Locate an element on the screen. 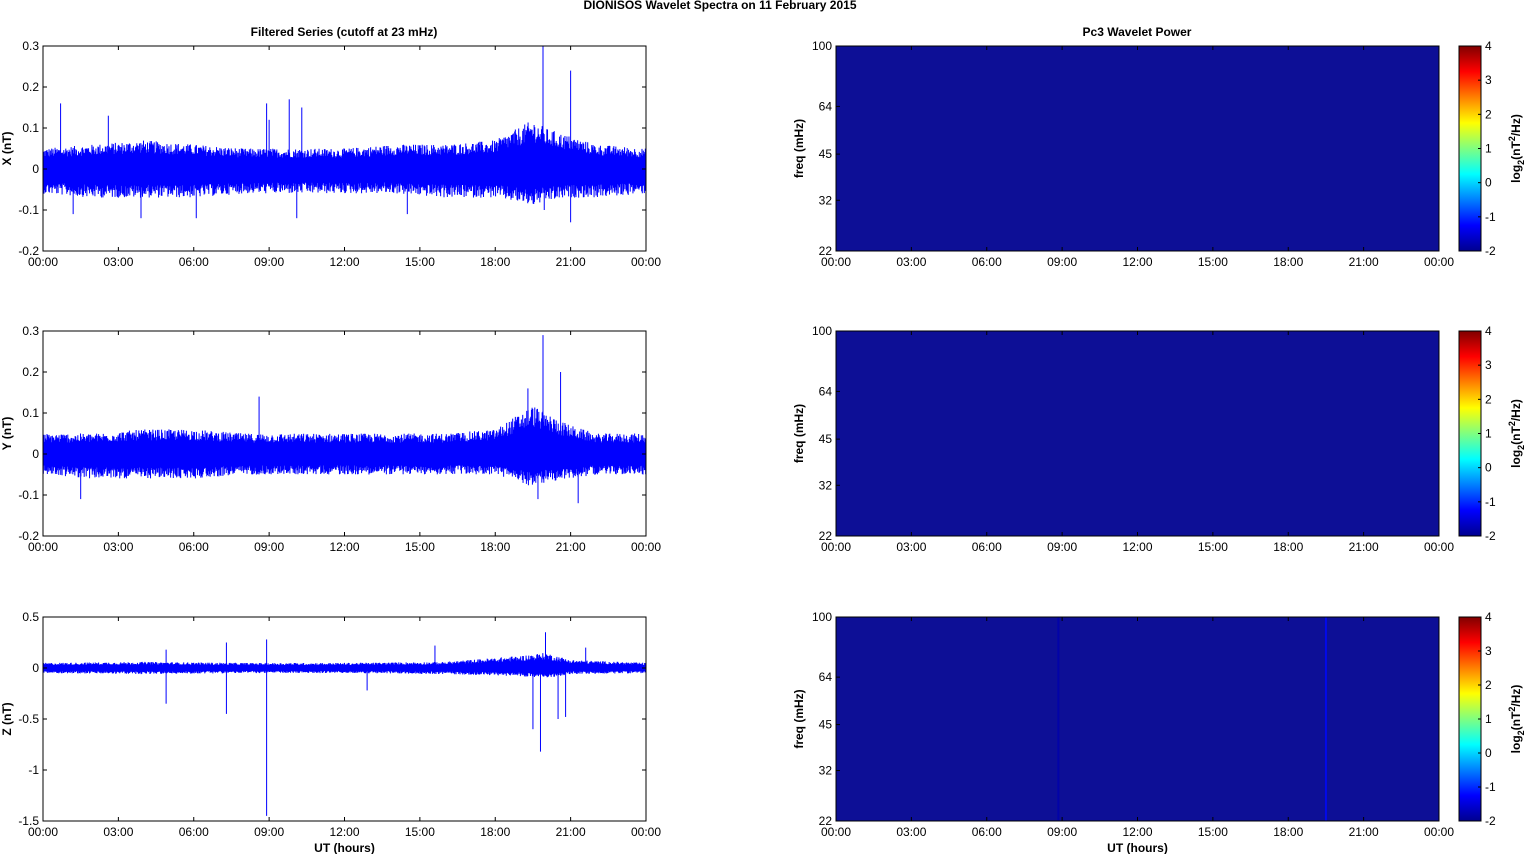  x-axis-label: UT (hours) is located at coordinates (1137, 847).